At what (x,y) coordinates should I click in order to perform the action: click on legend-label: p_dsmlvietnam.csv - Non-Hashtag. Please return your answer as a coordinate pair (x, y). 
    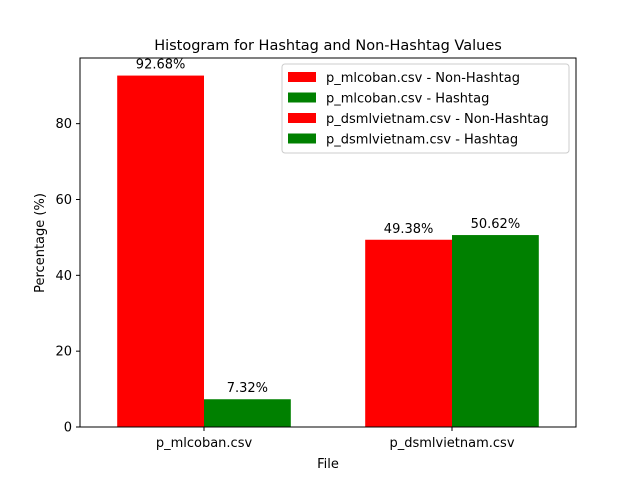
    Looking at the image, I should click on (437, 119).